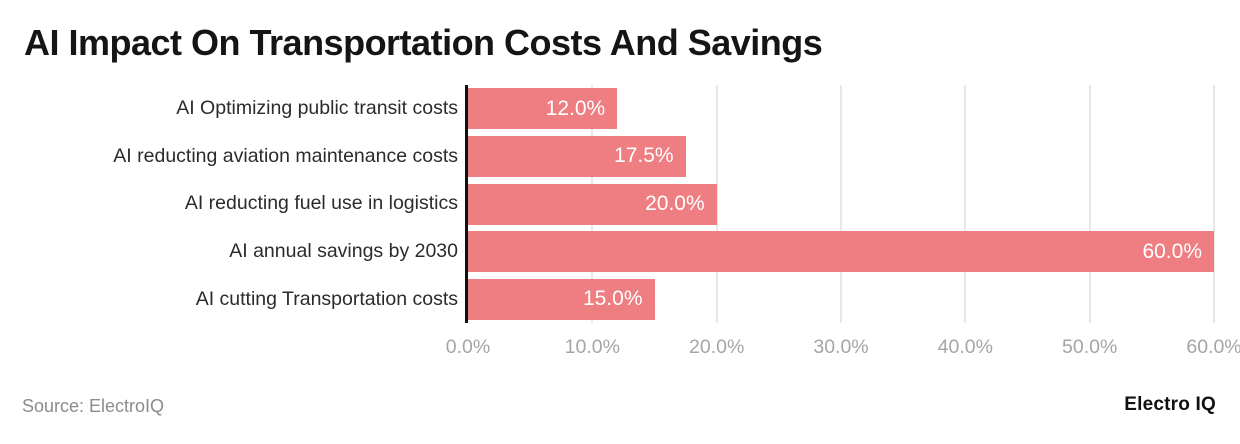 Image resolution: width=1240 pixels, height=444 pixels. I want to click on bar: 20.0%, so click(592, 204).